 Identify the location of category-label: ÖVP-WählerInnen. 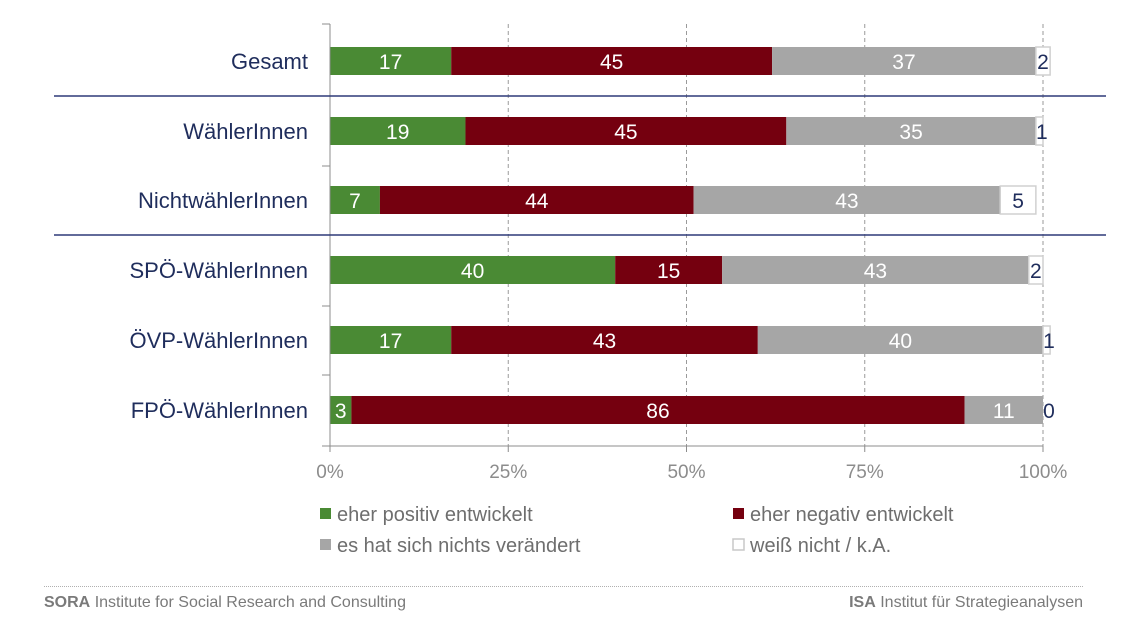
(218, 340).